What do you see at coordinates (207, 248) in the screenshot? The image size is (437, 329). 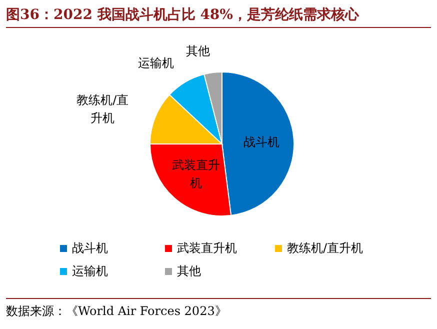 I see `legend-label: 武装直升机` at bounding box center [207, 248].